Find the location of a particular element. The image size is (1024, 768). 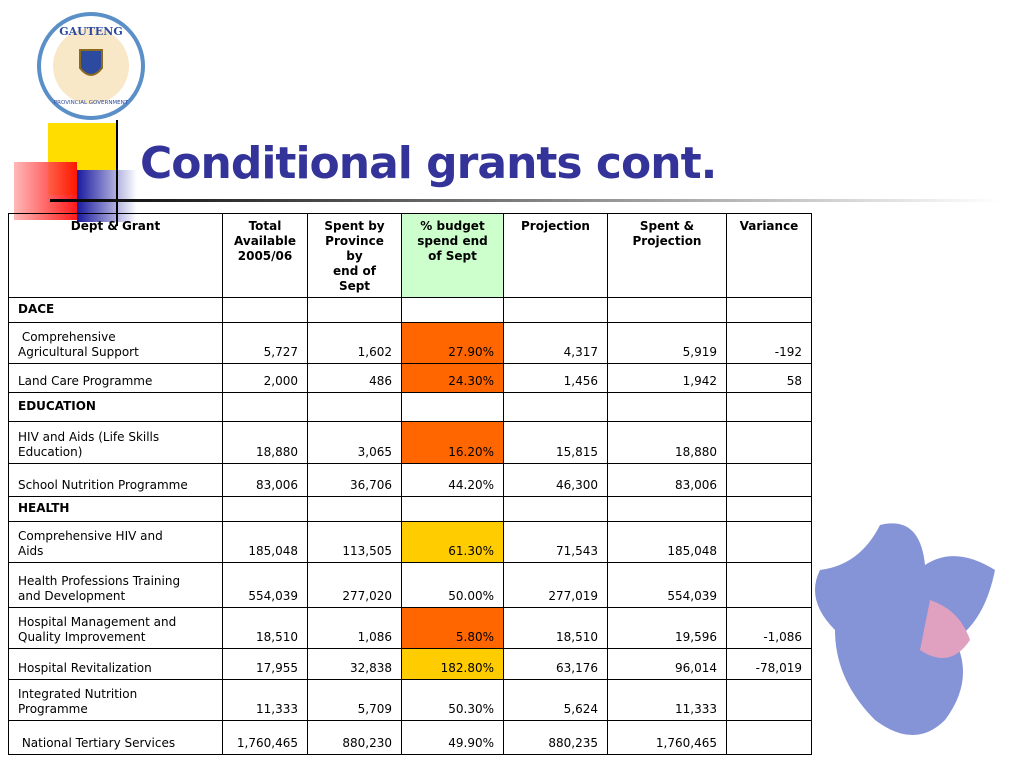

value-cell: 486 is located at coordinates (354, 378).